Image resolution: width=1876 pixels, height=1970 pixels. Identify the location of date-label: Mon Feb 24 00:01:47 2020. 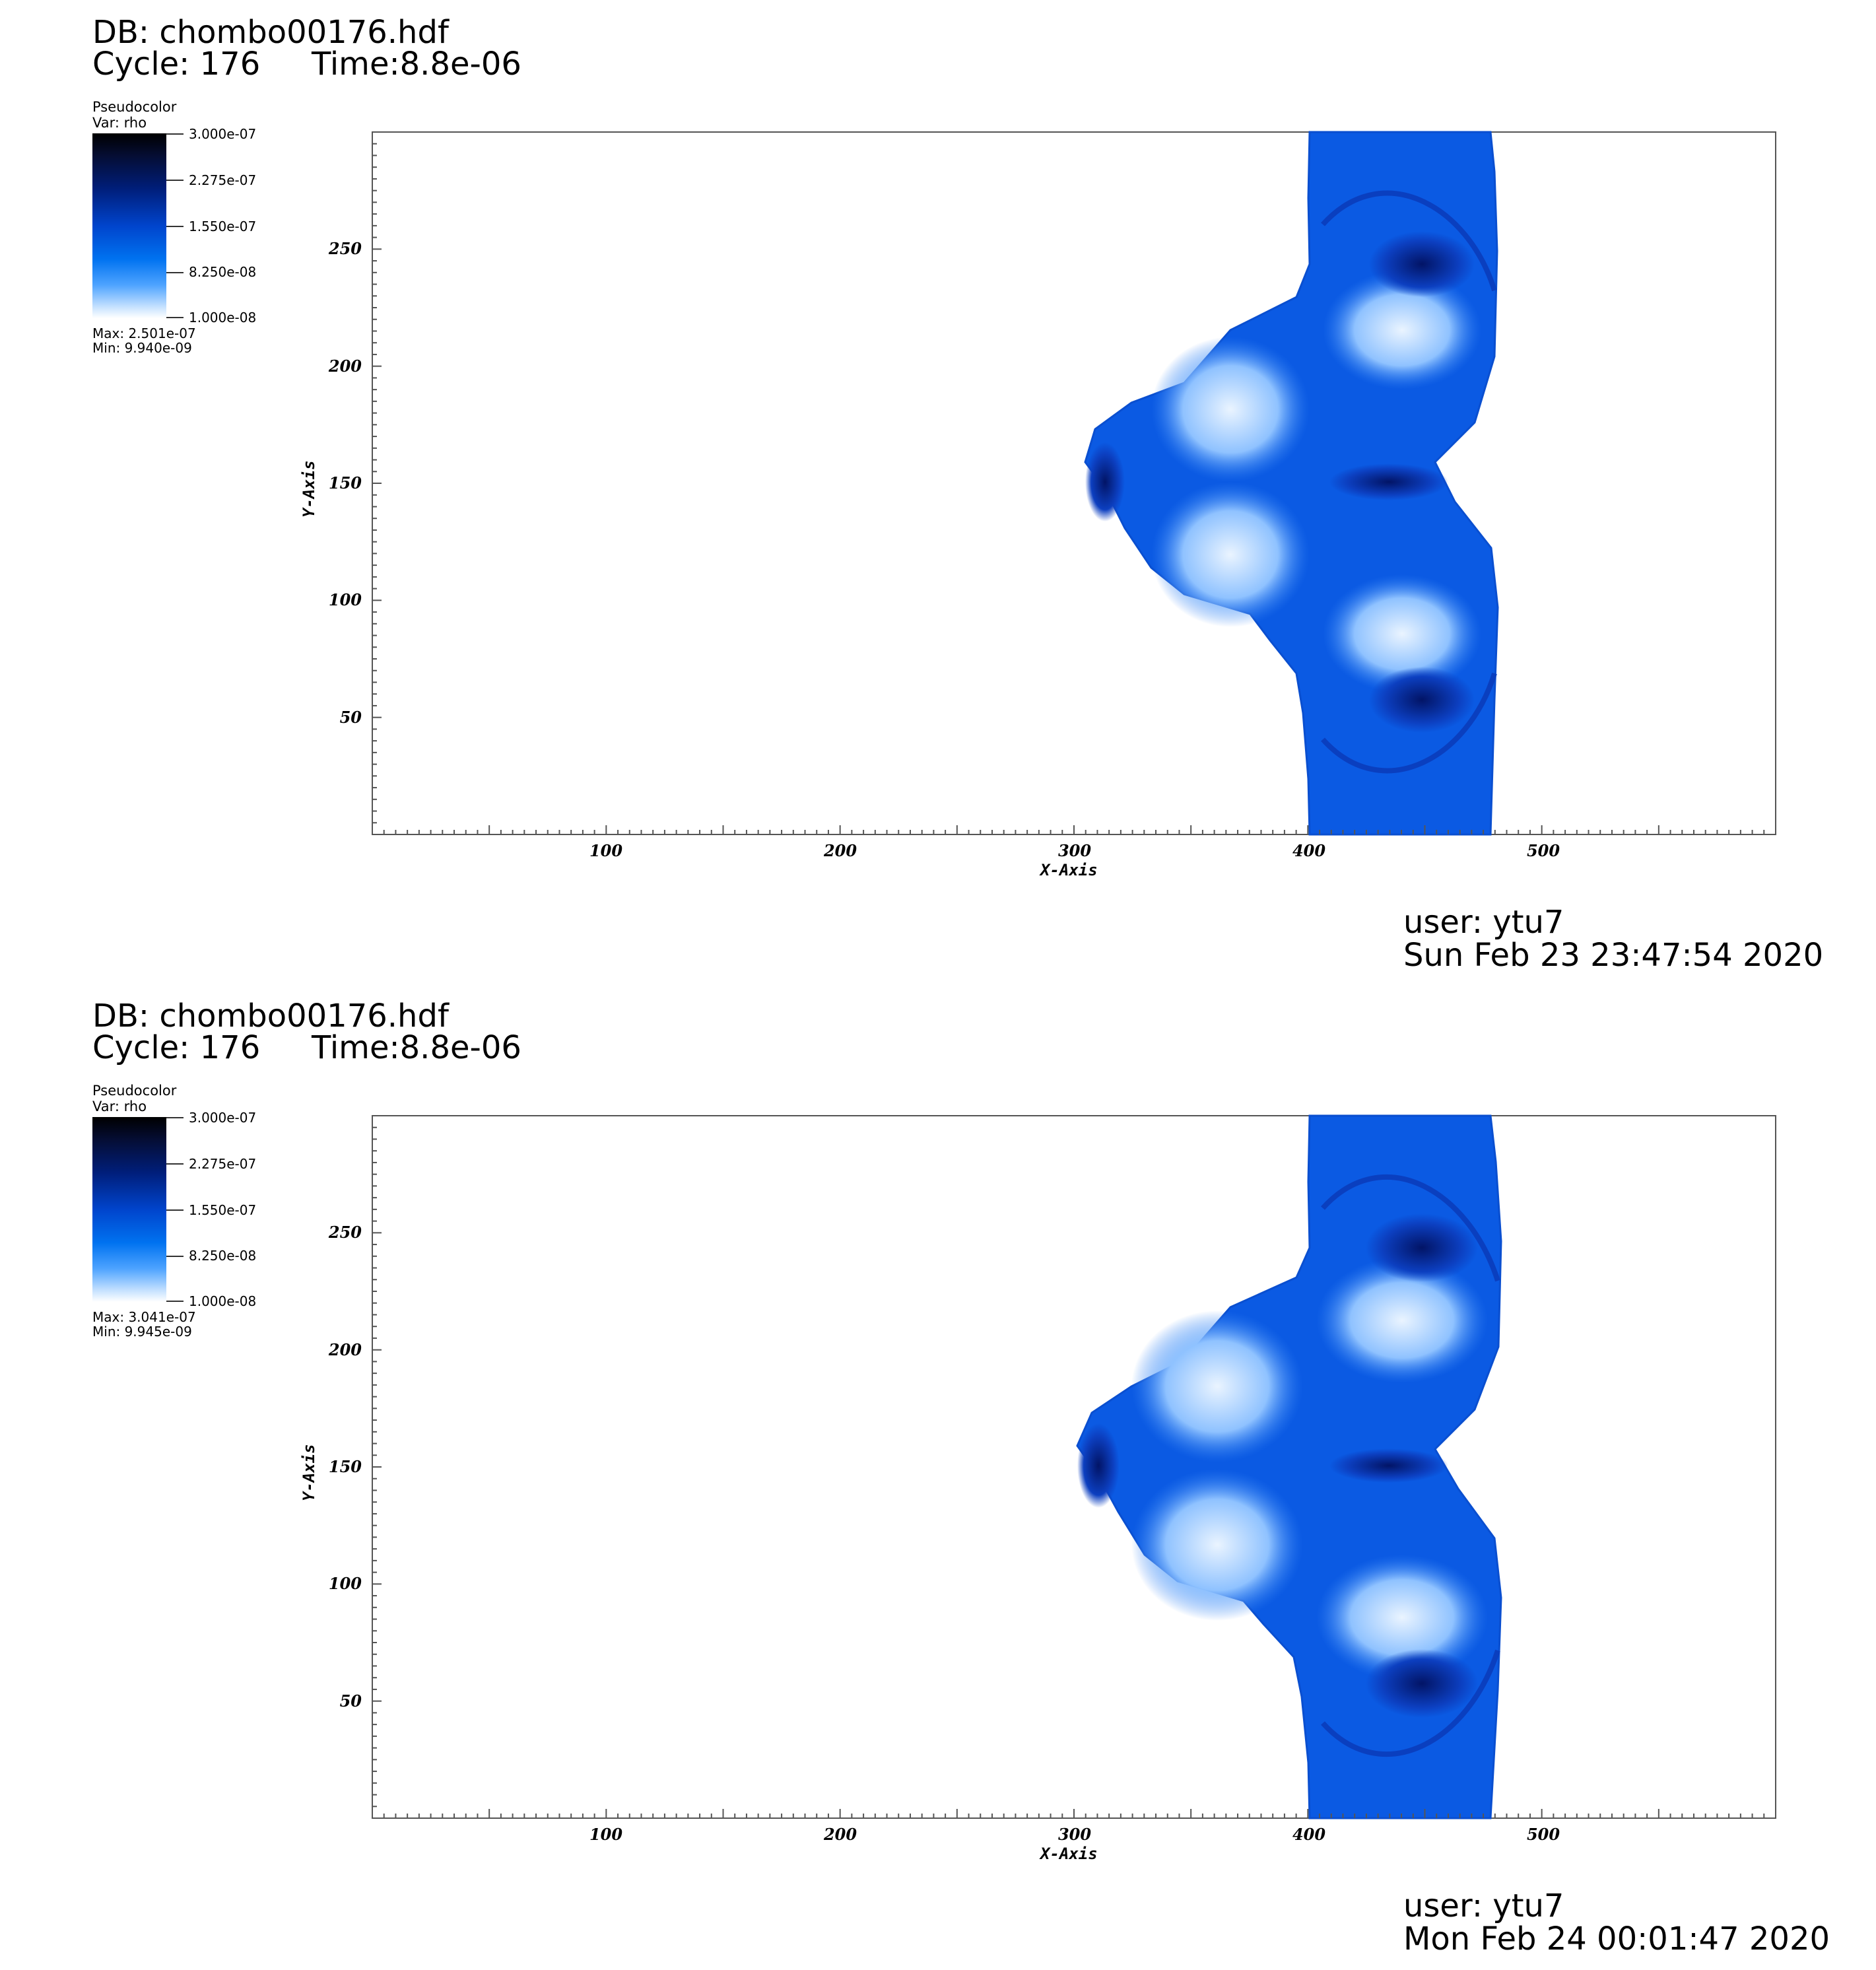
(1616, 1939).